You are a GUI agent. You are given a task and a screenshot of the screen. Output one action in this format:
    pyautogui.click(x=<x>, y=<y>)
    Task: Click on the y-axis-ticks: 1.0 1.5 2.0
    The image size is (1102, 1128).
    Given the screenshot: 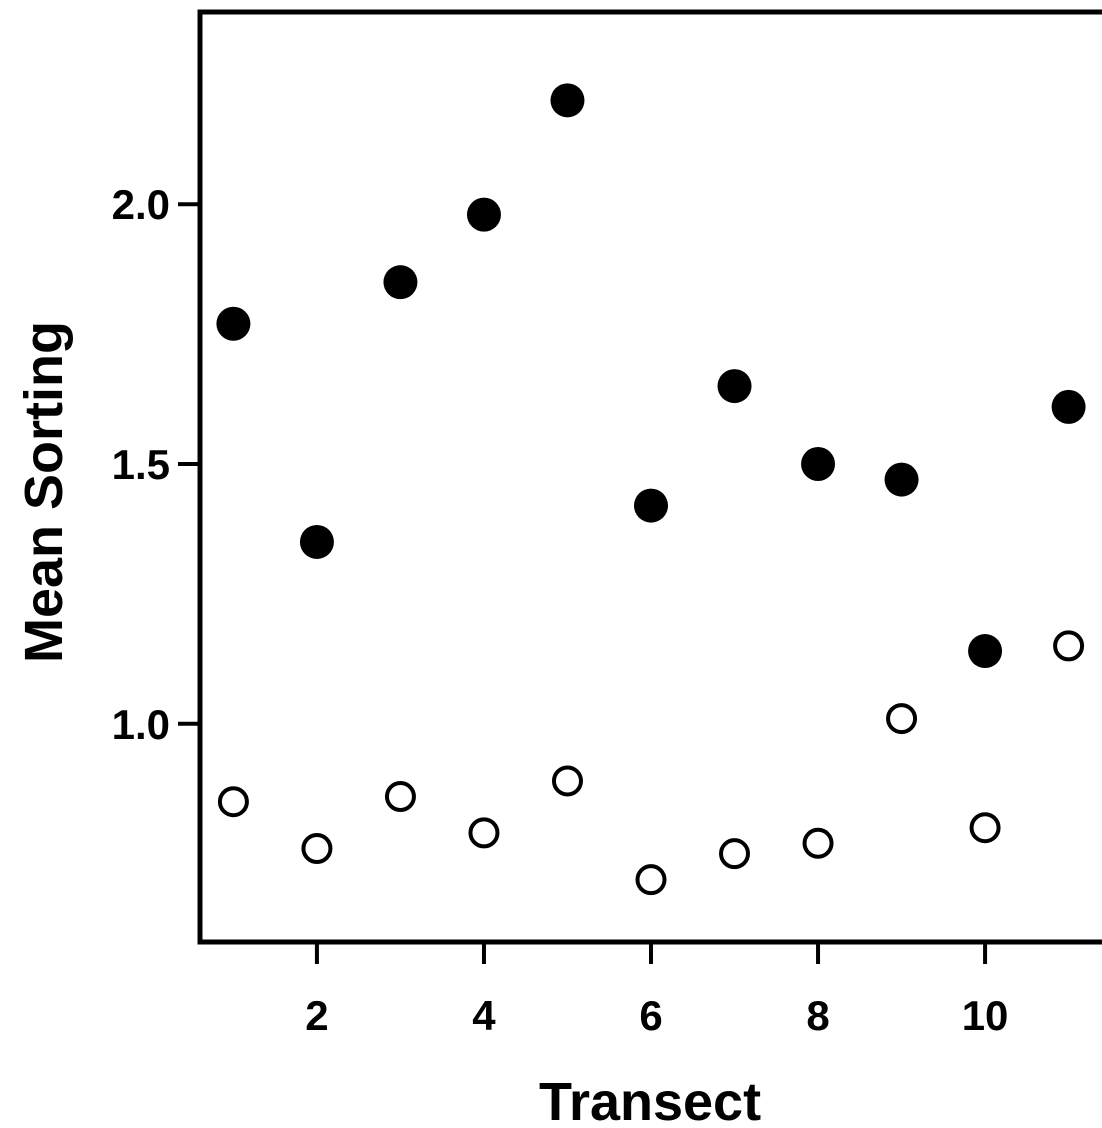 What is the action you would take?
    pyautogui.click(x=156, y=464)
    